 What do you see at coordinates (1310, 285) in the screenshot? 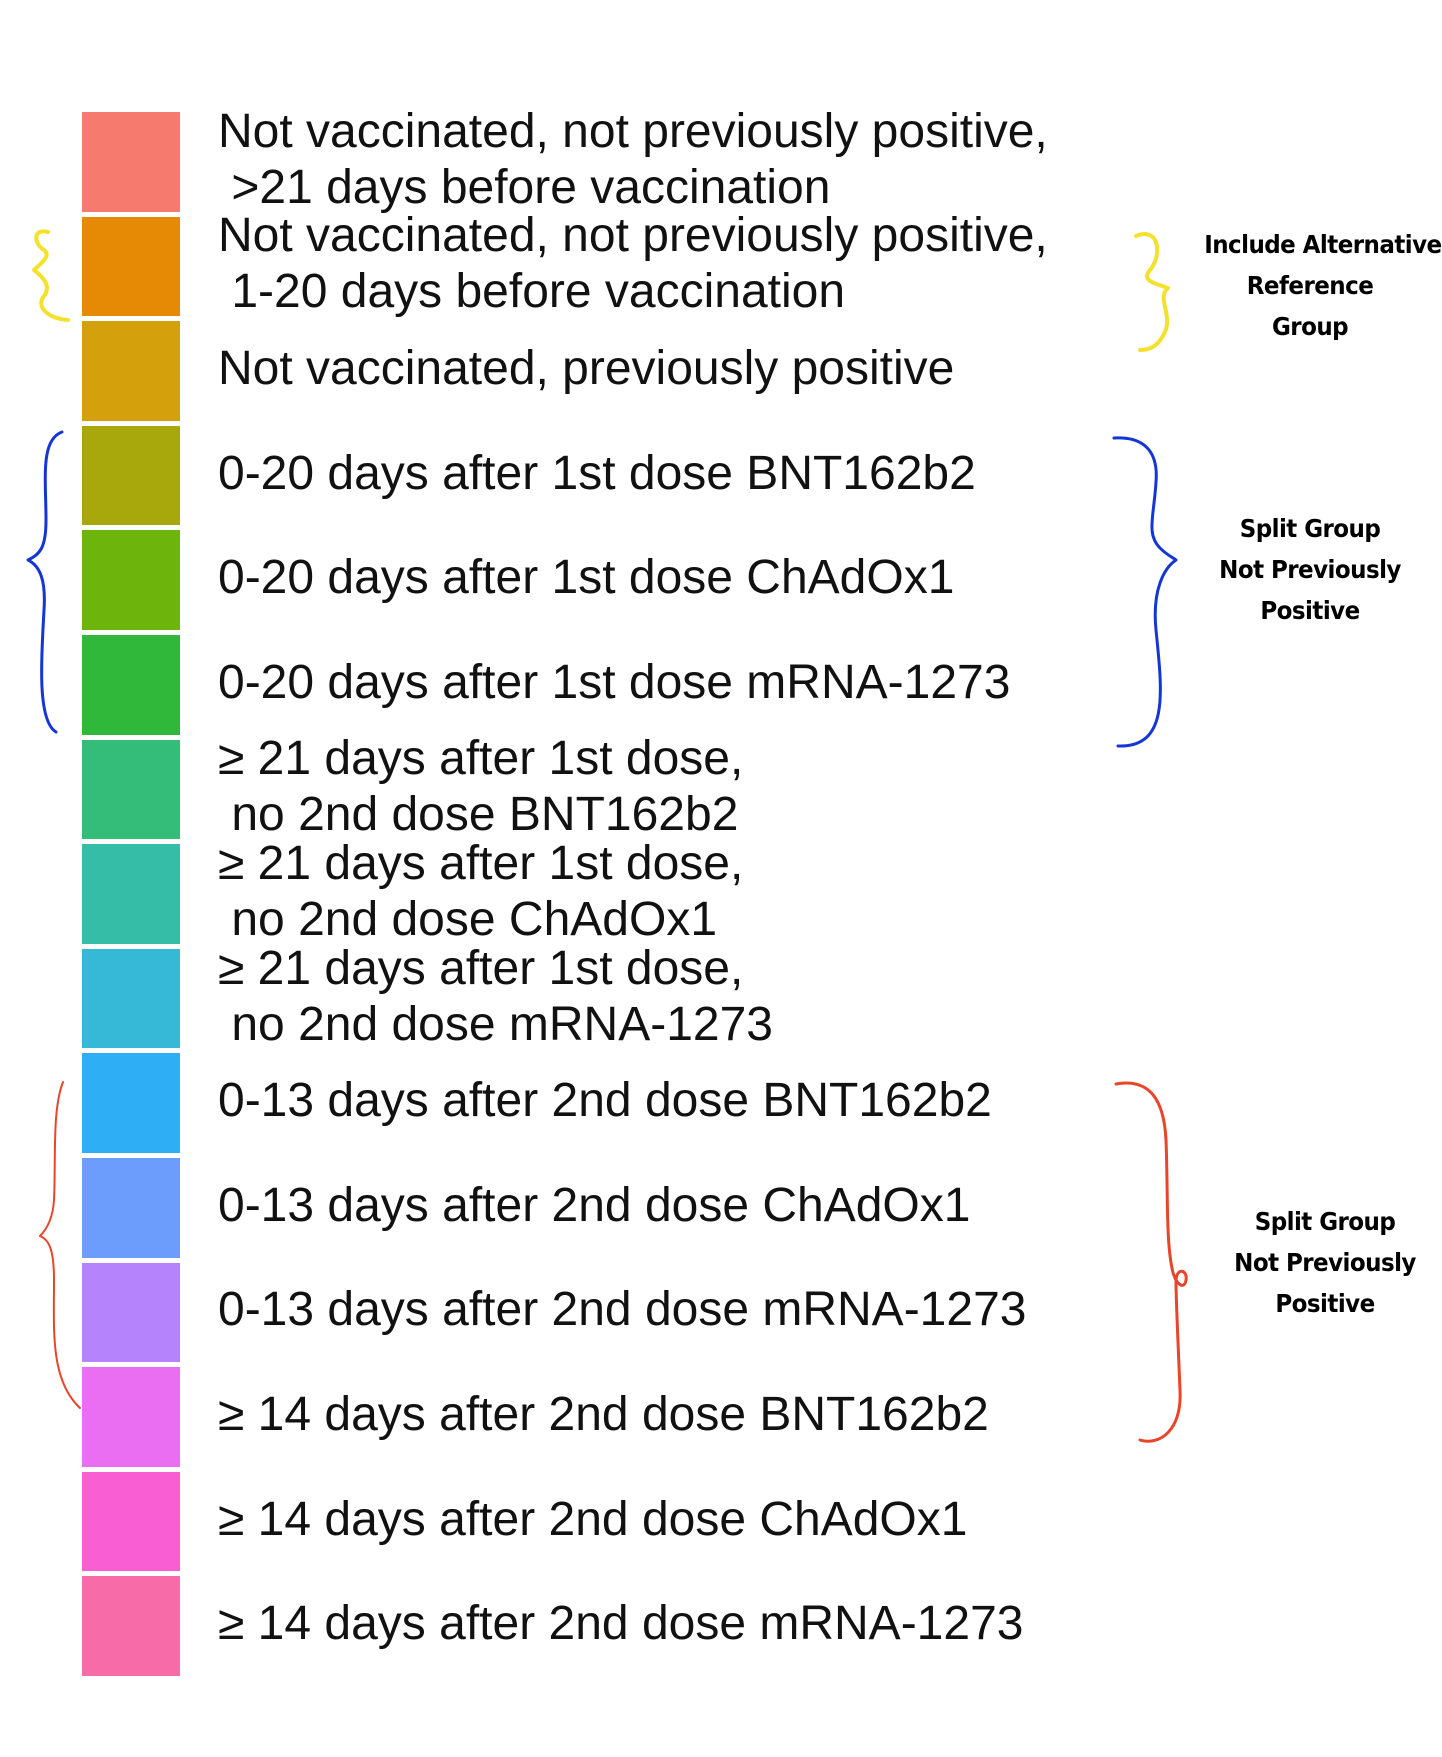
I see `annotation-line: Reference` at bounding box center [1310, 285].